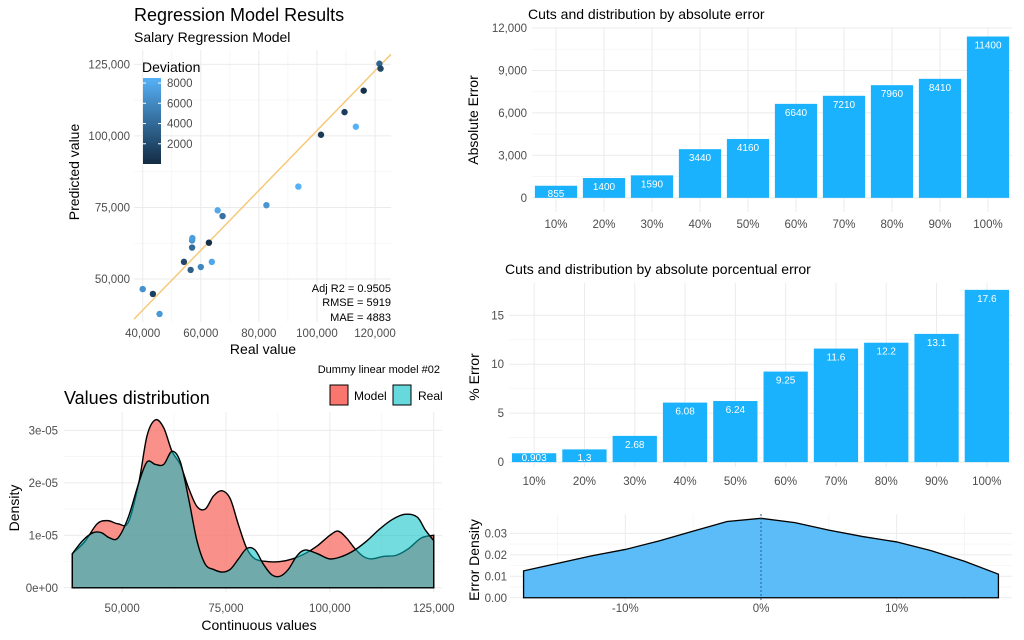  Describe the element at coordinates (42, 589) in the screenshot. I see `y-tick-label: 0e+00` at that location.